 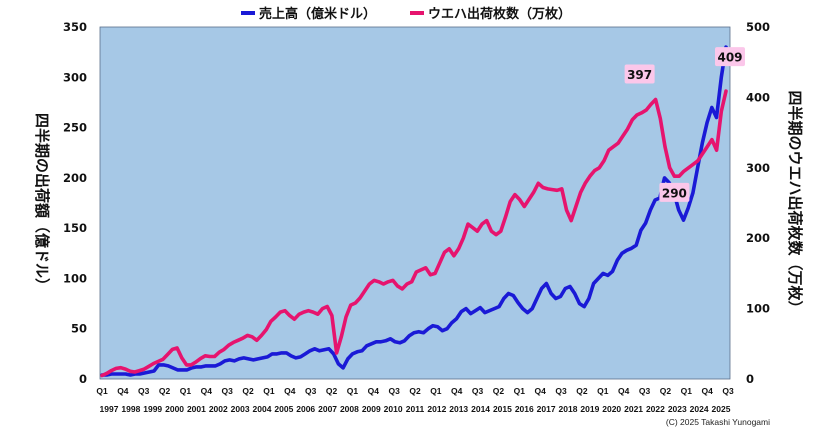 I want to click on x-year-label: 2008, so click(x=349, y=409).